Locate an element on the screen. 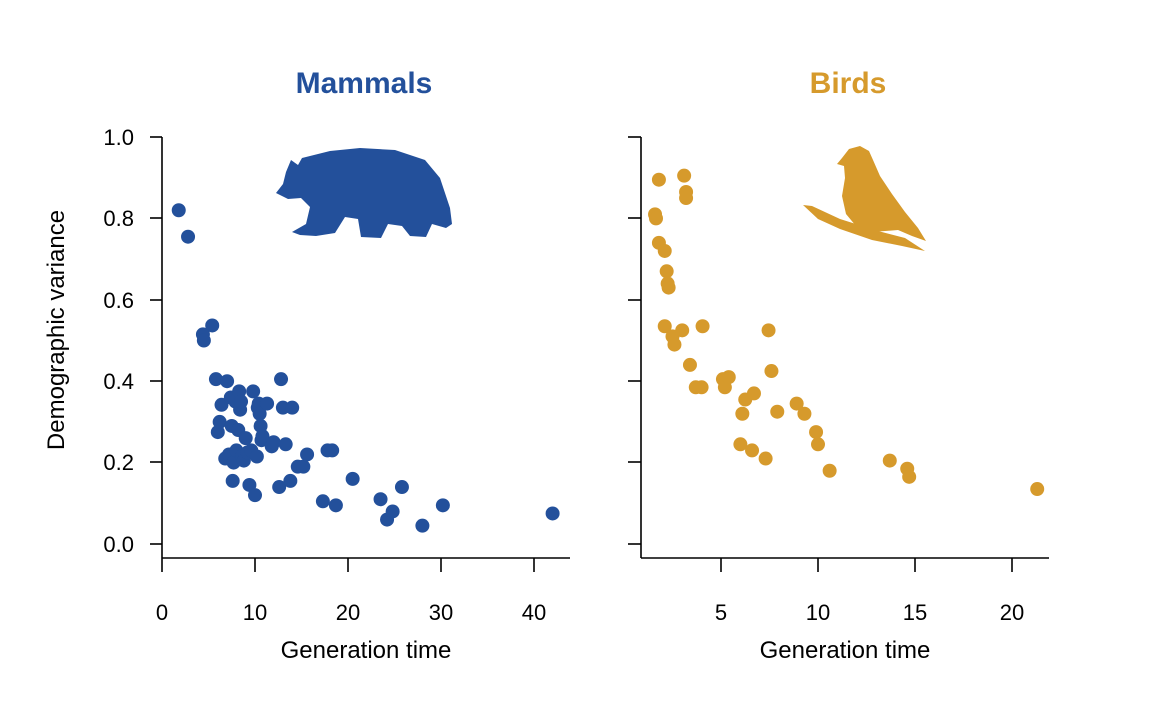 The width and height of the screenshot is (1152, 710). mammals-panel-title: Mammals is located at coordinates (364, 83).